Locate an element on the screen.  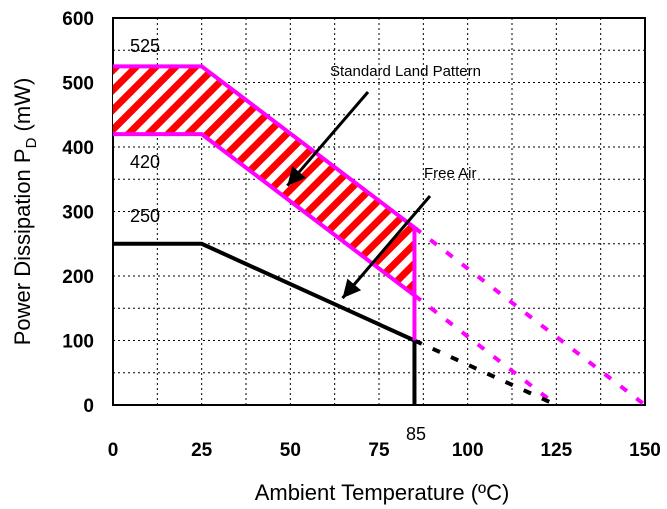
y-tick-labels: 0 100 200 300 400 500 600 is located at coordinates (78, 213).